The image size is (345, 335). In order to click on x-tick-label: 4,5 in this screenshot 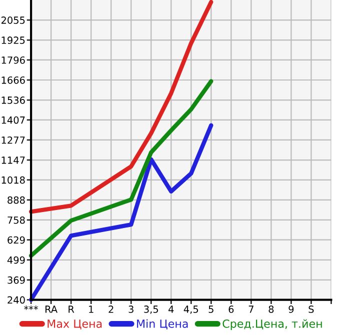, I will do `click(191, 310)`.